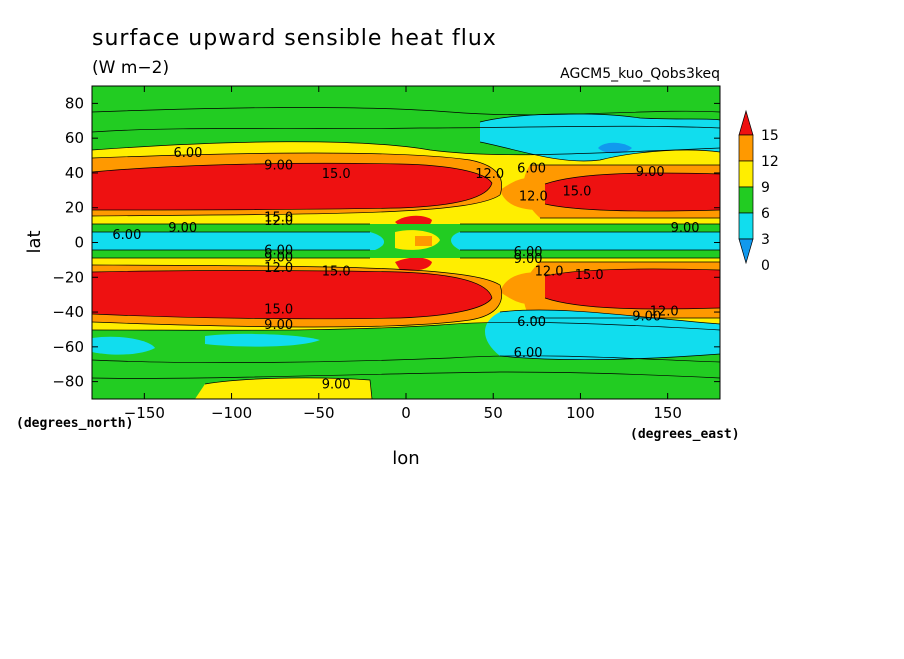 This screenshot has width=904, height=659. I want to click on colorbar-label: 12, so click(770, 162).